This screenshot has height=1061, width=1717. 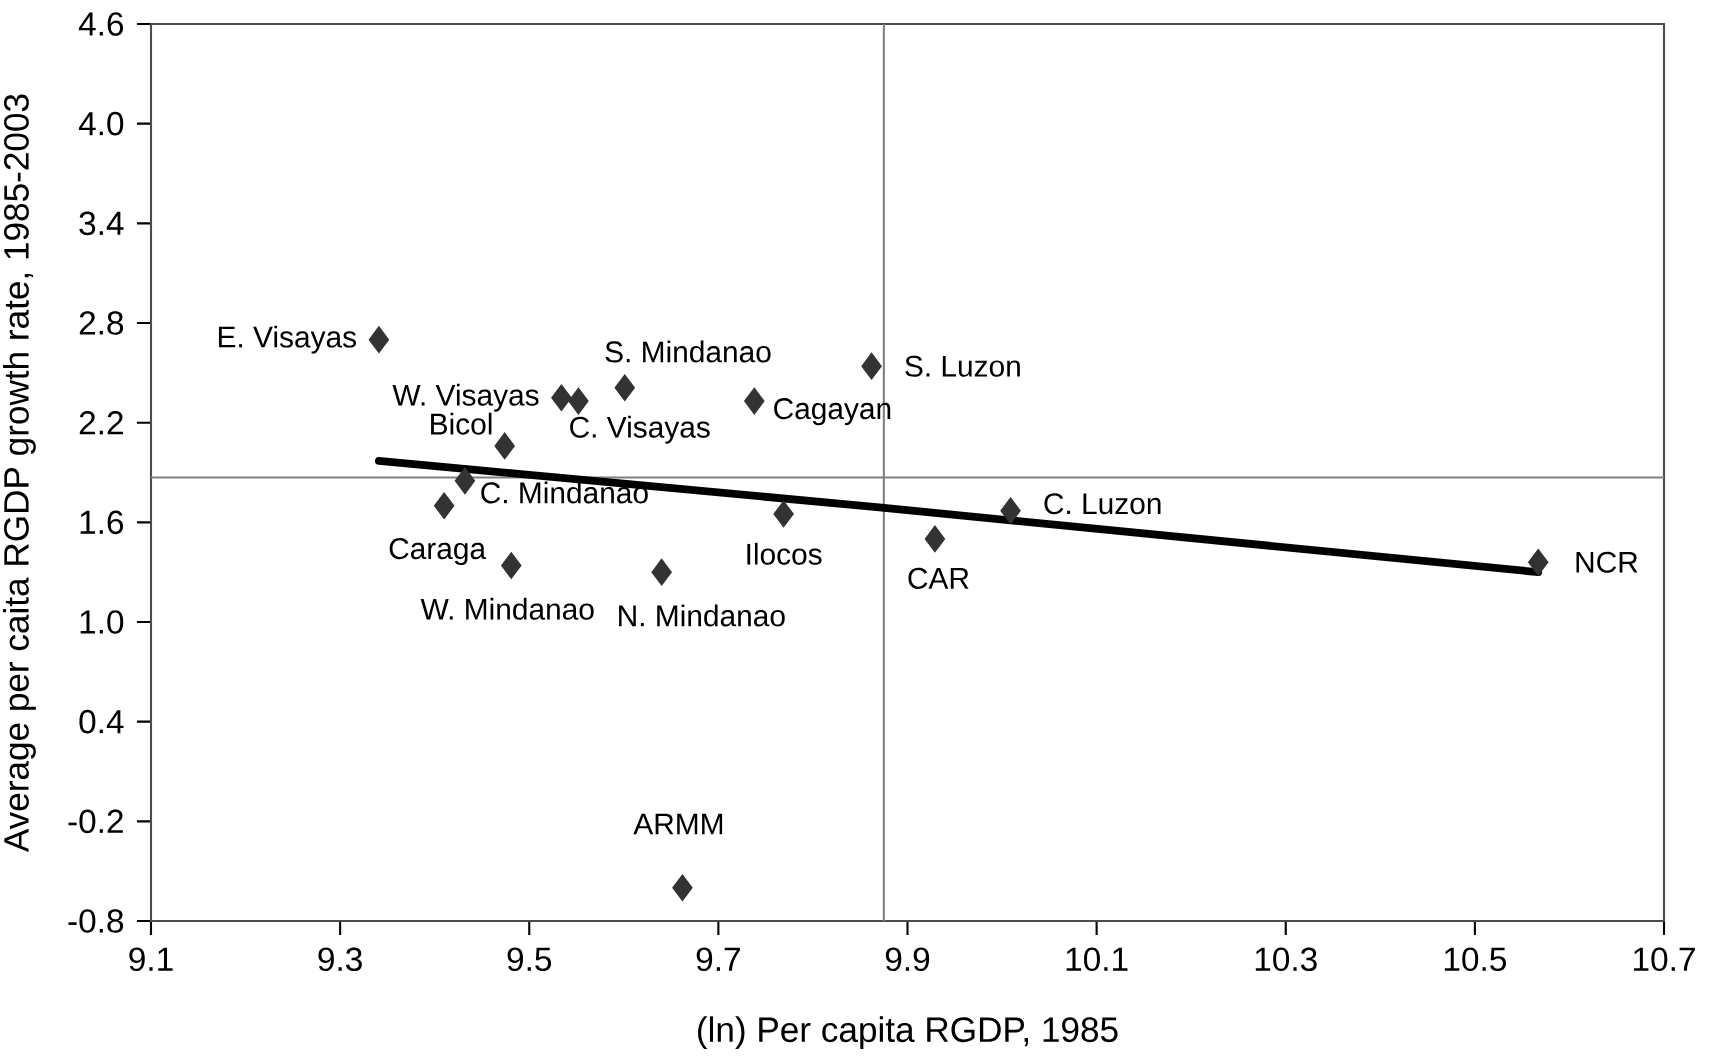 What do you see at coordinates (96, 921) in the screenshot?
I see `y-tick-label: -0.8` at bounding box center [96, 921].